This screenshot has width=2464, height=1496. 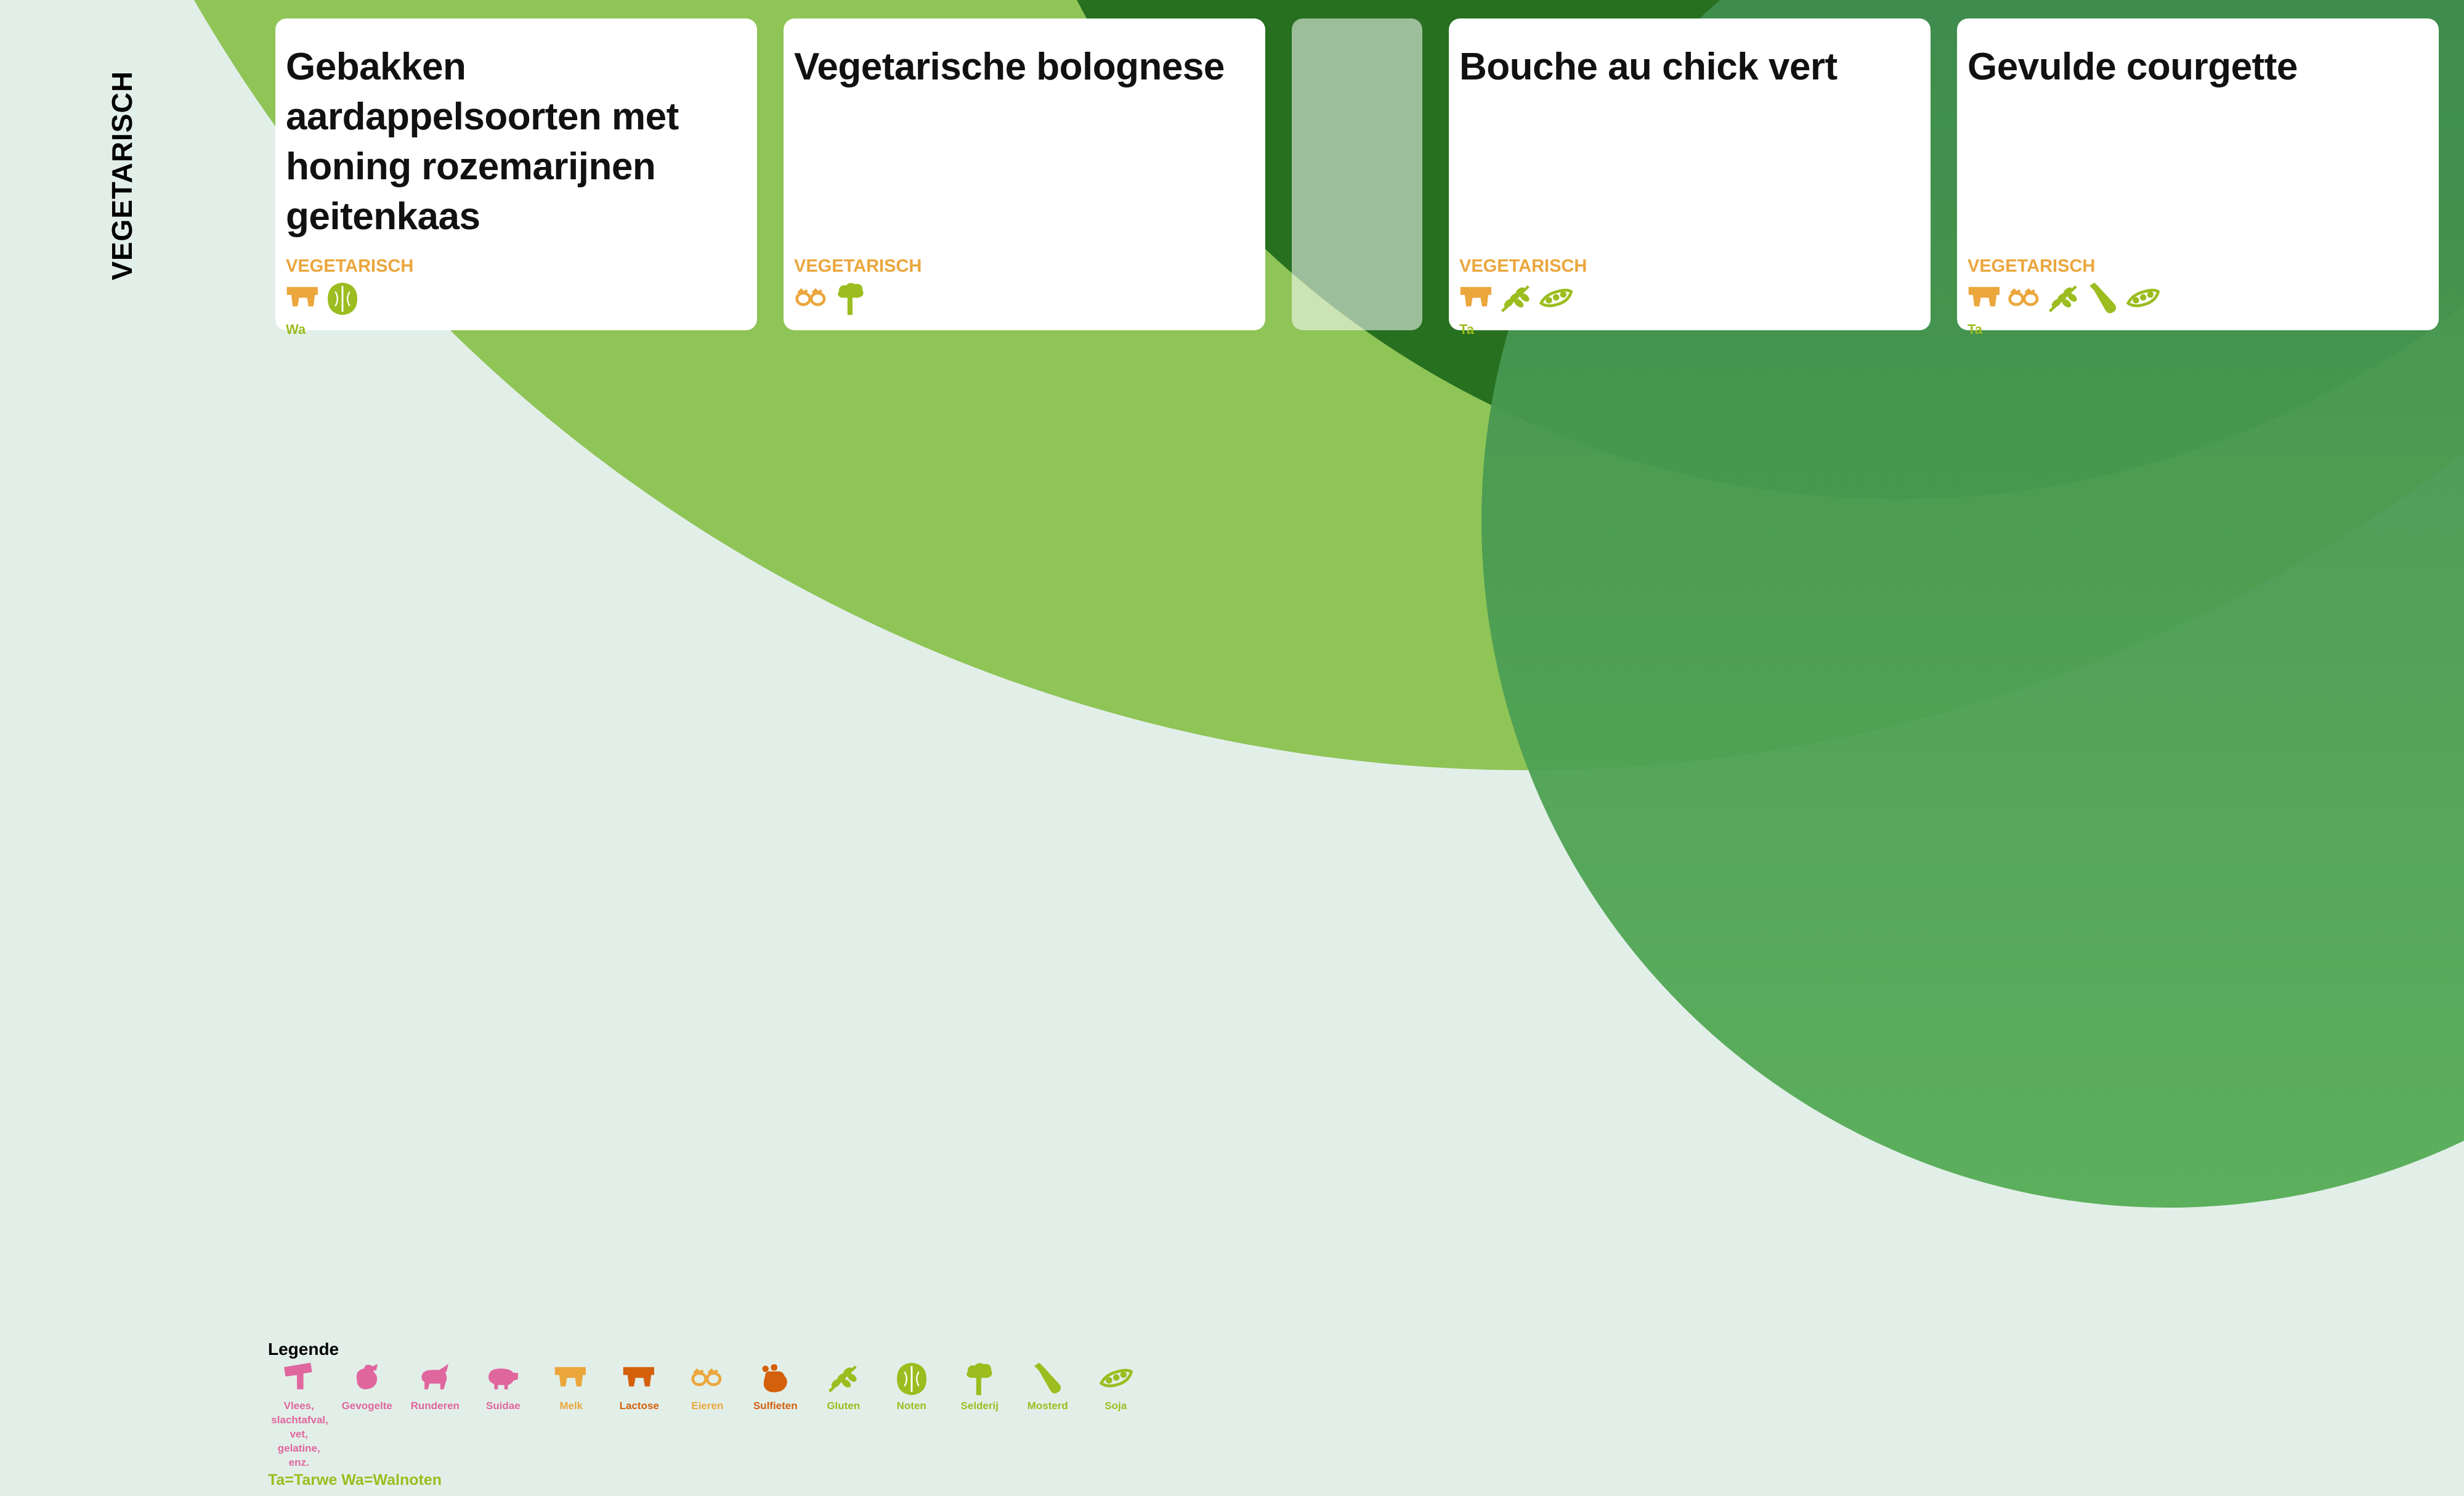 I want to click on lactose-icon, so click(x=638, y=1377).